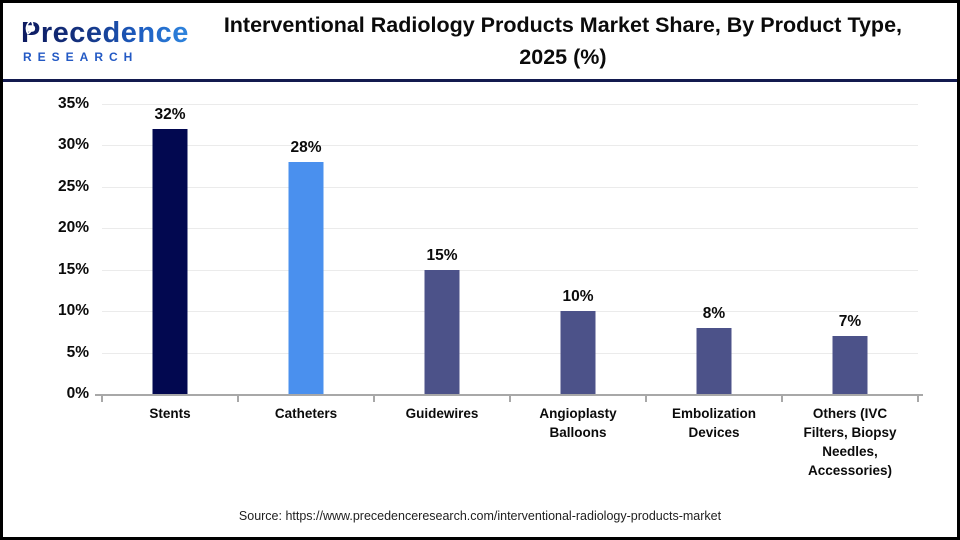 This screenshot has height=540, width=960. What do you see at coordinates (73, 228) in the screenshot?
I see `y-axis-tick-label: 20%` at bounding box center [73, 228].